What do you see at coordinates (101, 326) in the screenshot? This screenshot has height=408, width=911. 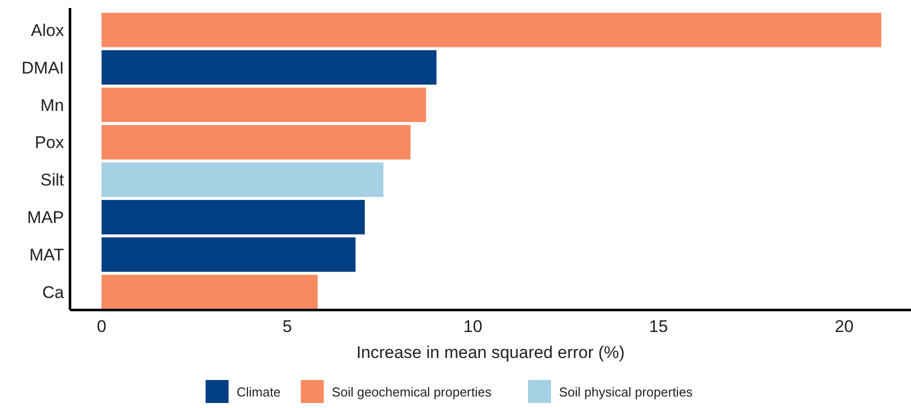 I see `x-tick-label: 0` at bounding box center [101, 326].